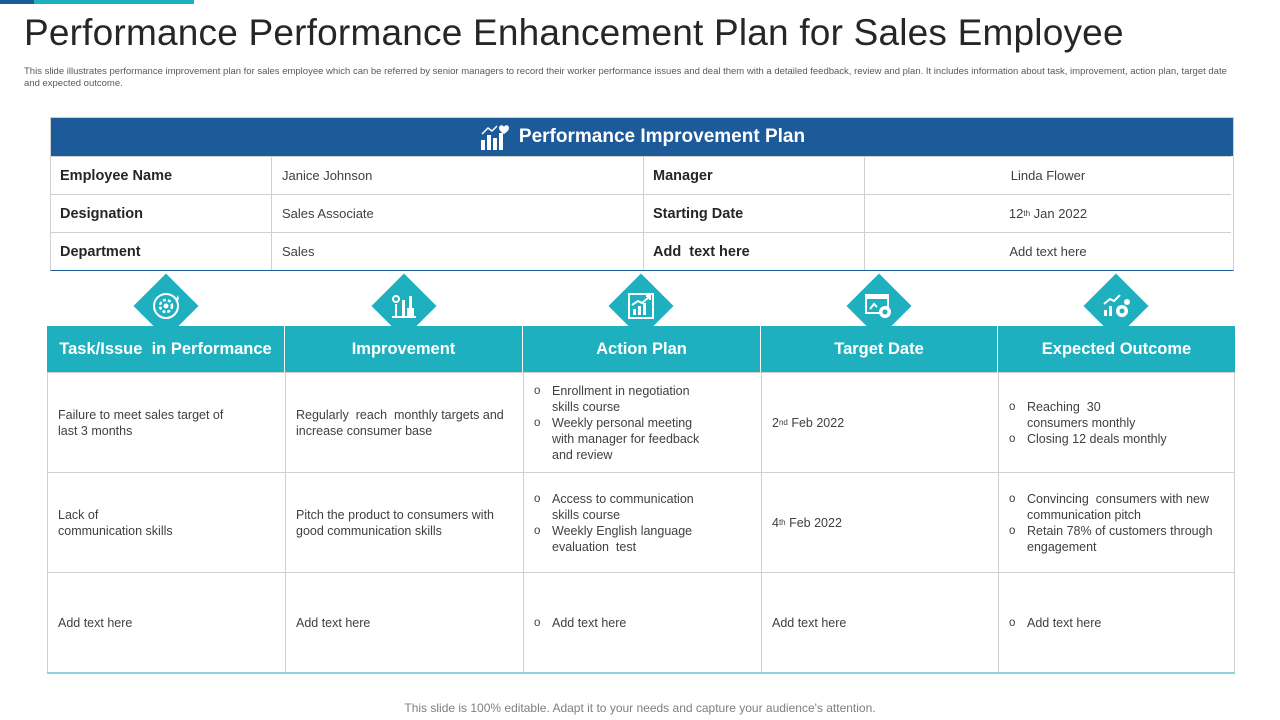  What do you see at coordinates (754, 251) in the screenshot?
I see `label-add-text: Add text here` at bounding box center [754, 251].